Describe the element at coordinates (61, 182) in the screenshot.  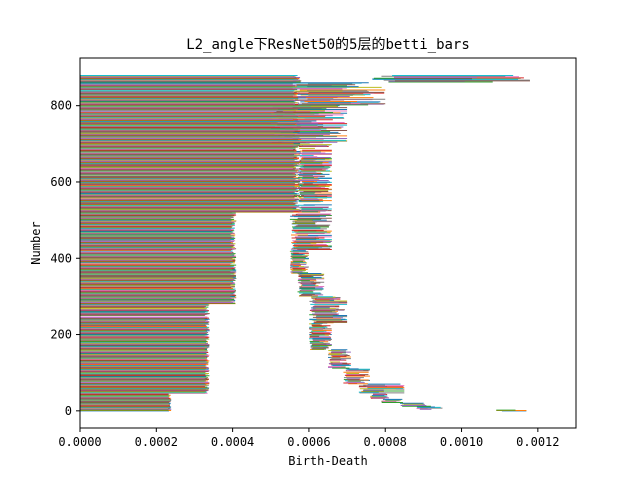
I see `y-tick-label: 600` at that location.